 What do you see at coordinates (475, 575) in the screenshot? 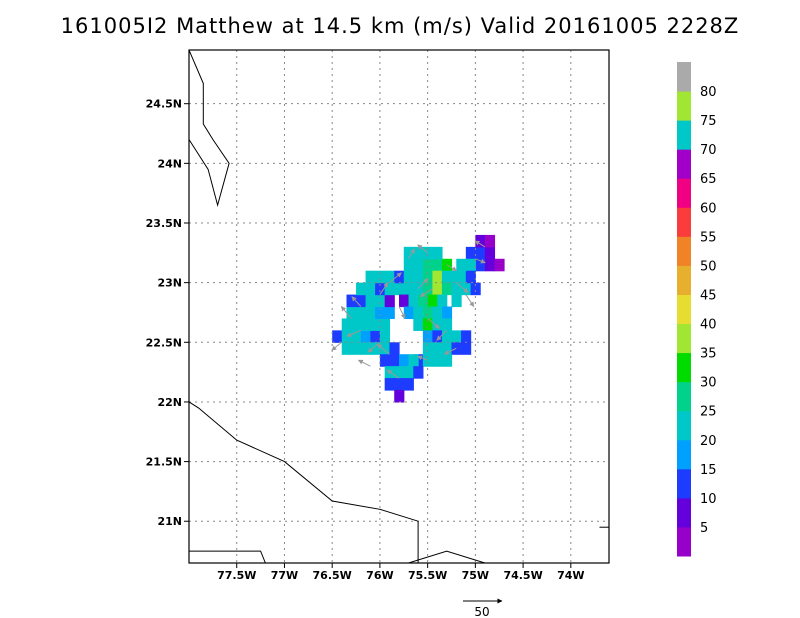
I see `lon-tick-label: 75W` at bounding box center [475, 575].